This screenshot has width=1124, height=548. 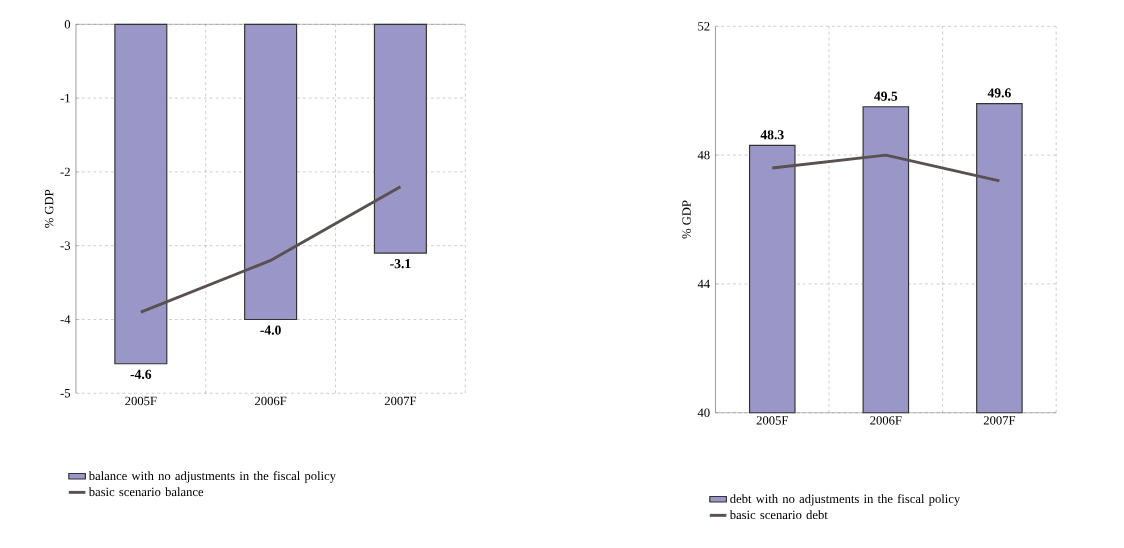 What do you see at coordinates (65, 319) in the screenshot?
I see `y-tick-label: -4` at bounding box center [65, 319].